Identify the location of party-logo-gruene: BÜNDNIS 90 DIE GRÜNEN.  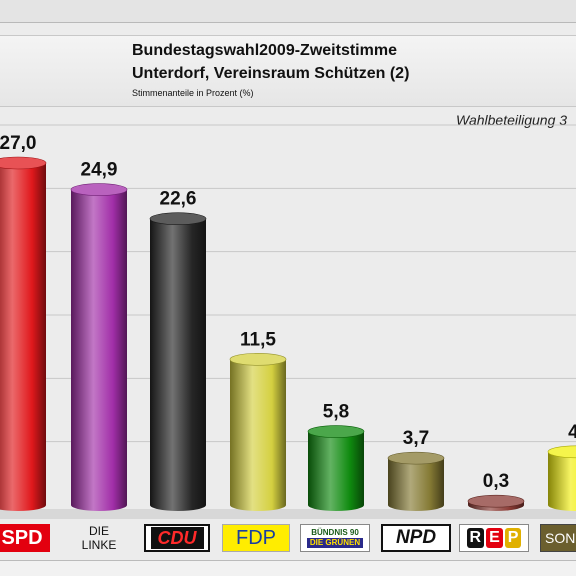
(335, 538).